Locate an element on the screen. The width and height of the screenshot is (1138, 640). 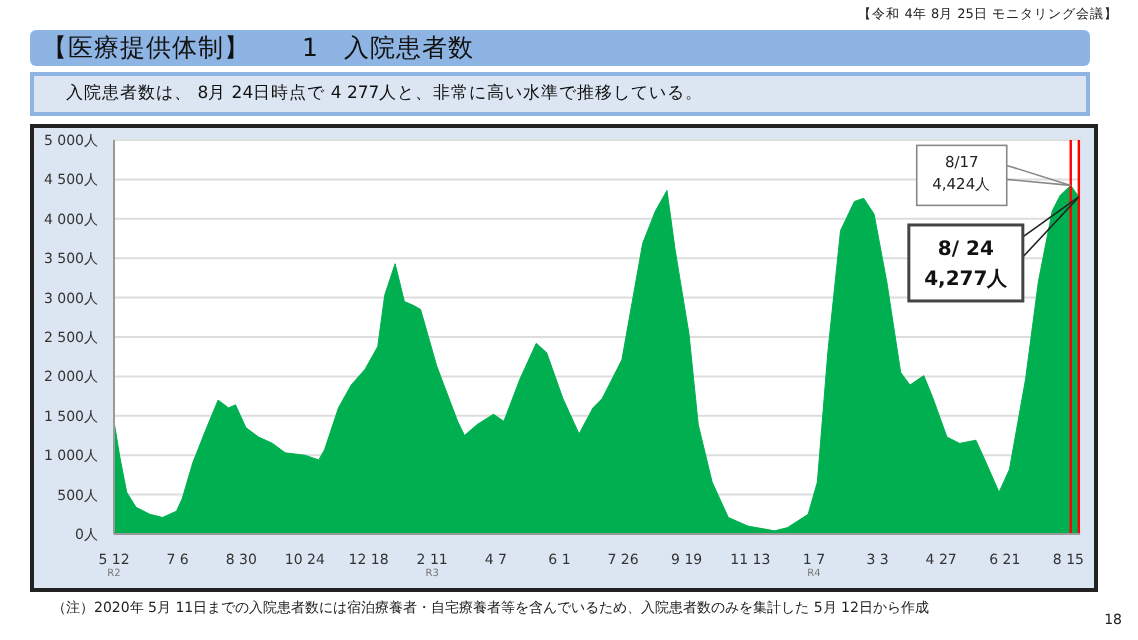
chart-subtitle: 入院患者数は、 8月 24日時点で 4 277人と、非常に高い水準で推移している。 is located at coordinates (560, 94).